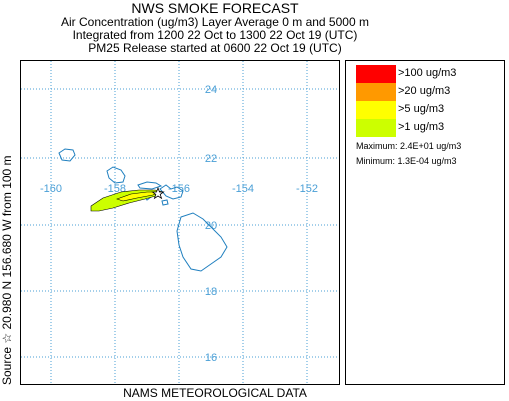 The height and width of the screenshot is (401, 509). What do you see at coordinates (211, 159) in the screenshot?
I see `latitude-label: 22` at bounding box center [211, 159].